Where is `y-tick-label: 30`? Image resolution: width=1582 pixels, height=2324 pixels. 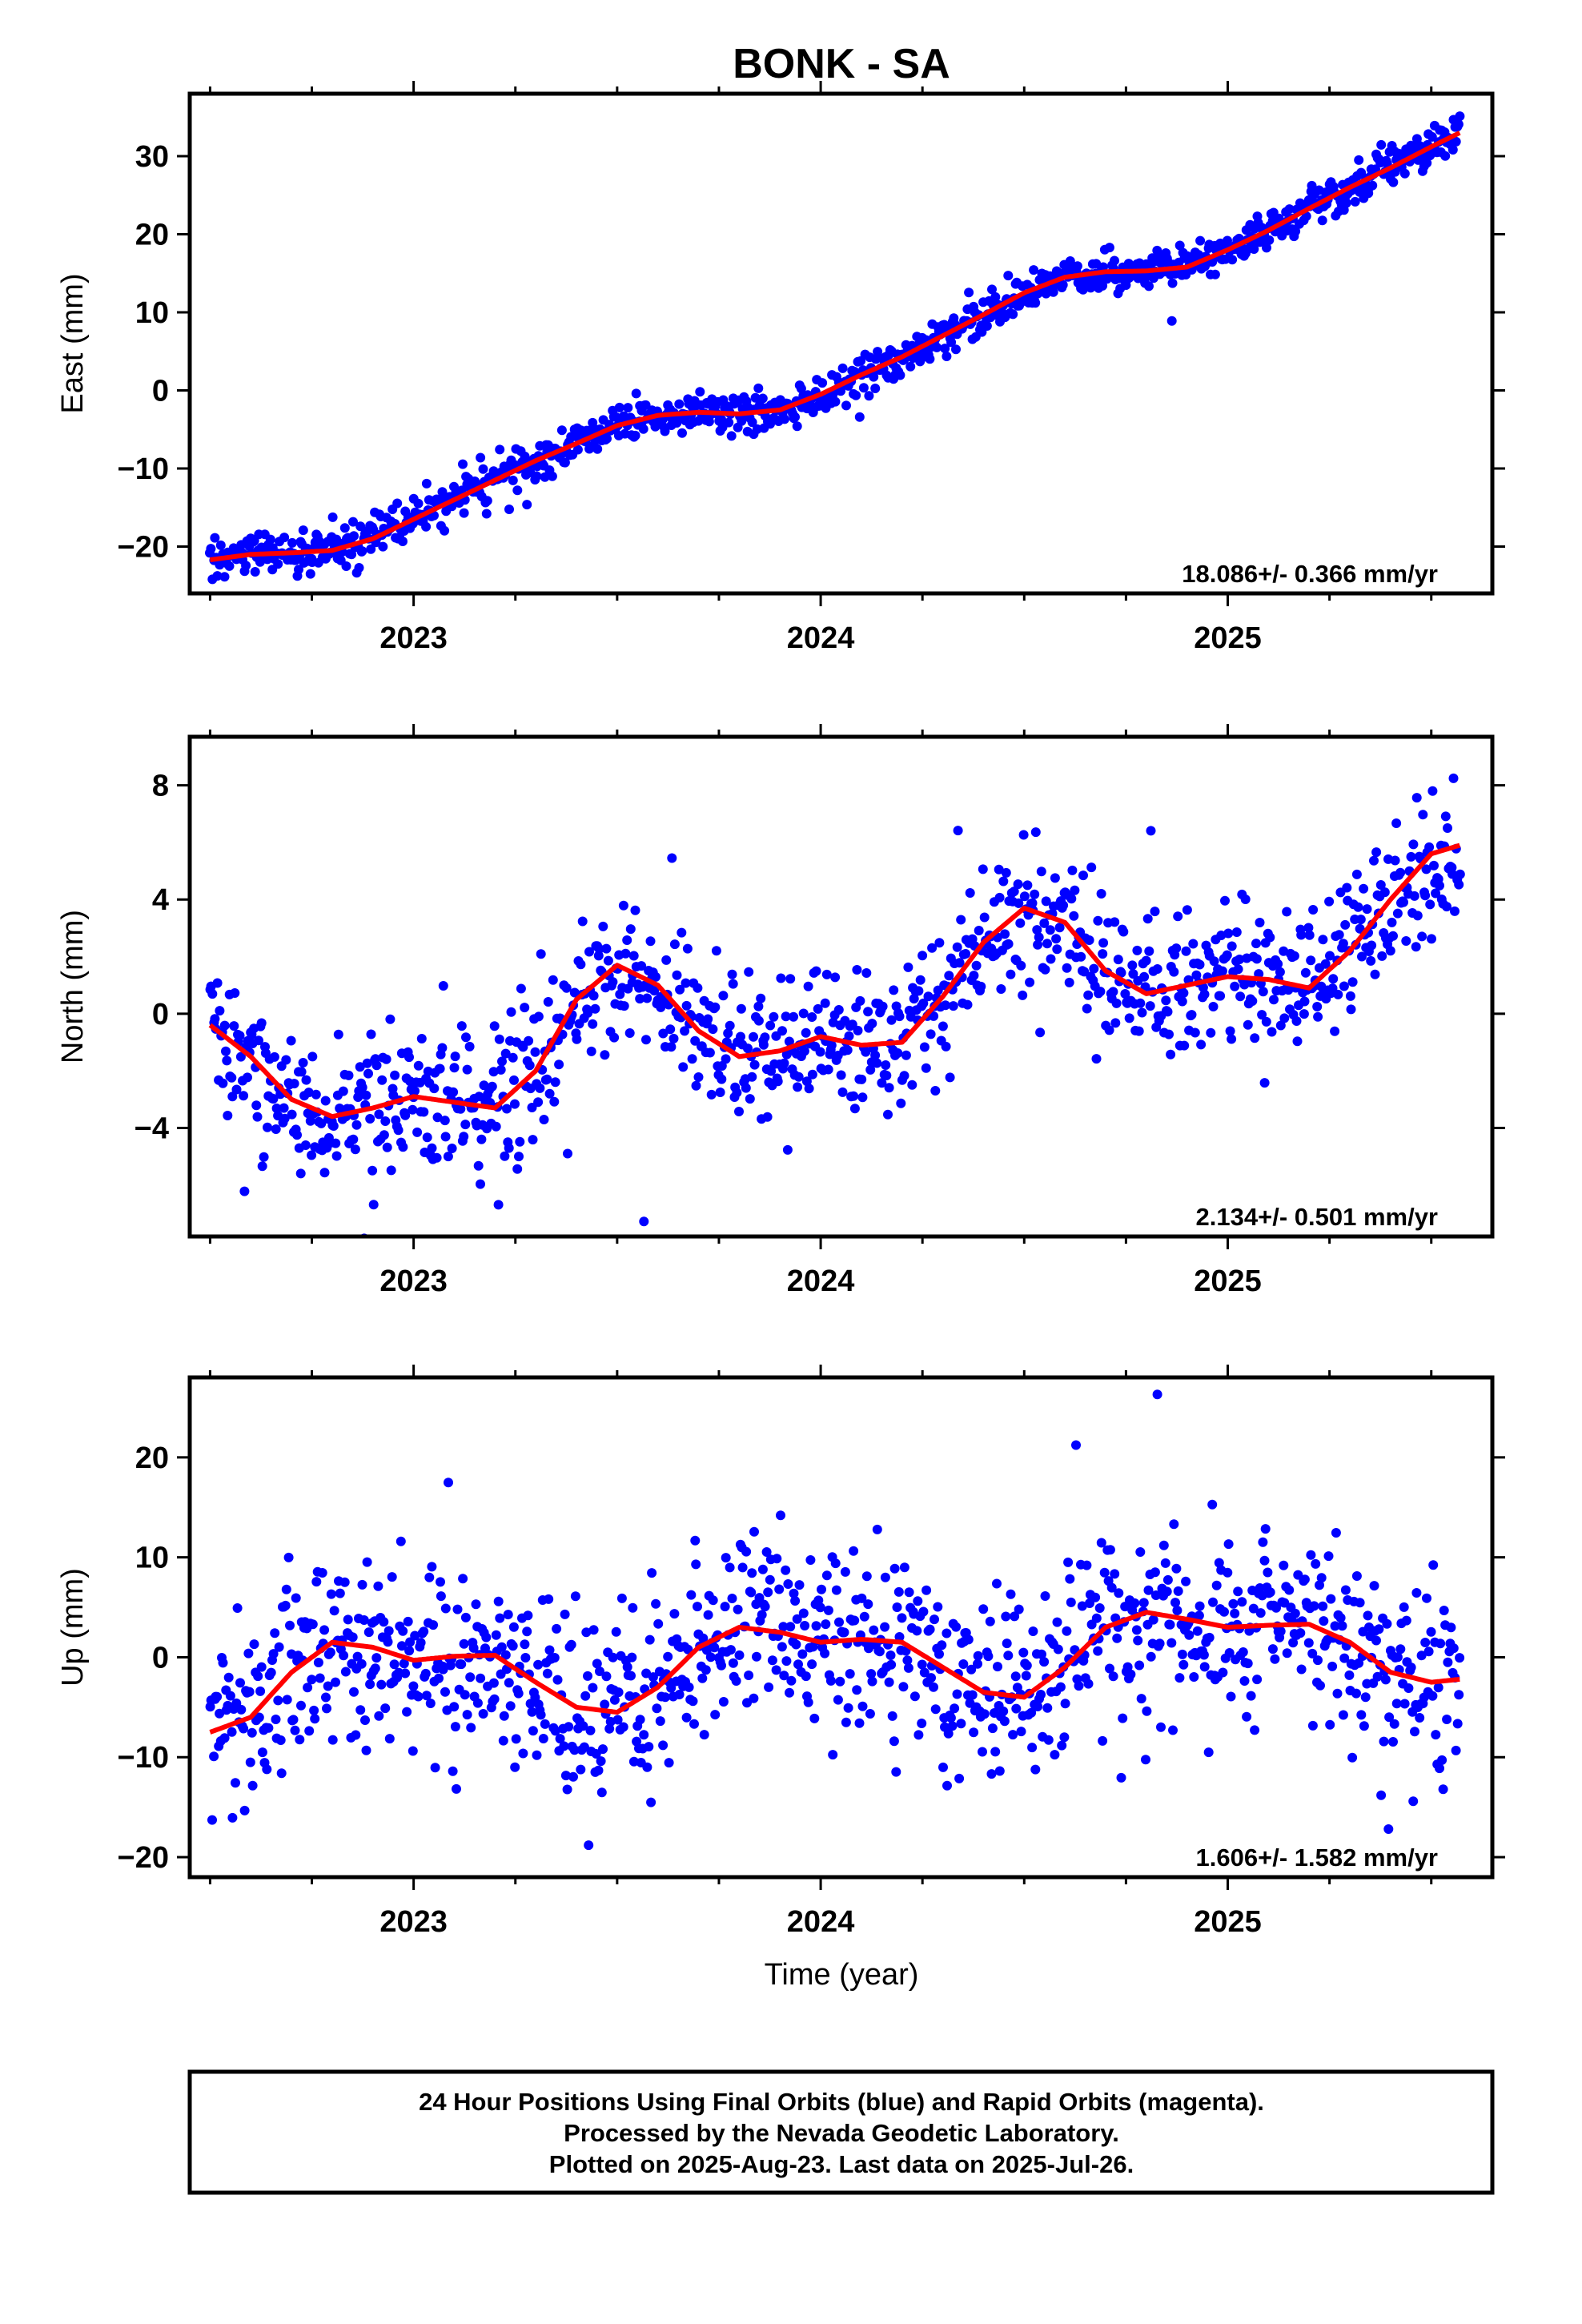
y-tick-label: 30 is located at coordinates (152, 157).